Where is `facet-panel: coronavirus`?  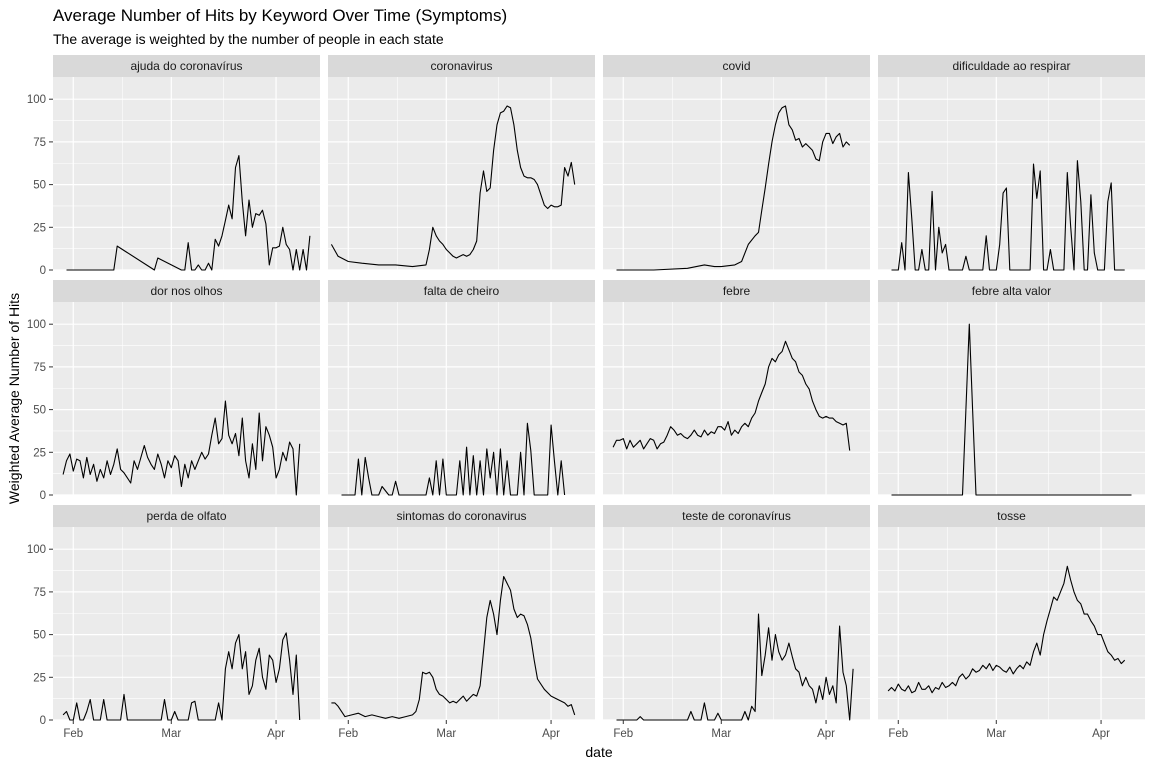
facet-panel: coronavirus is located at coordinates (461, 162).